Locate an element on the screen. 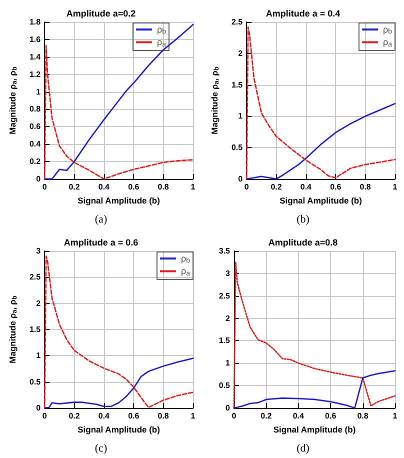 The image size is (404, 458). text: (a) is located at coordinates (101, 220).